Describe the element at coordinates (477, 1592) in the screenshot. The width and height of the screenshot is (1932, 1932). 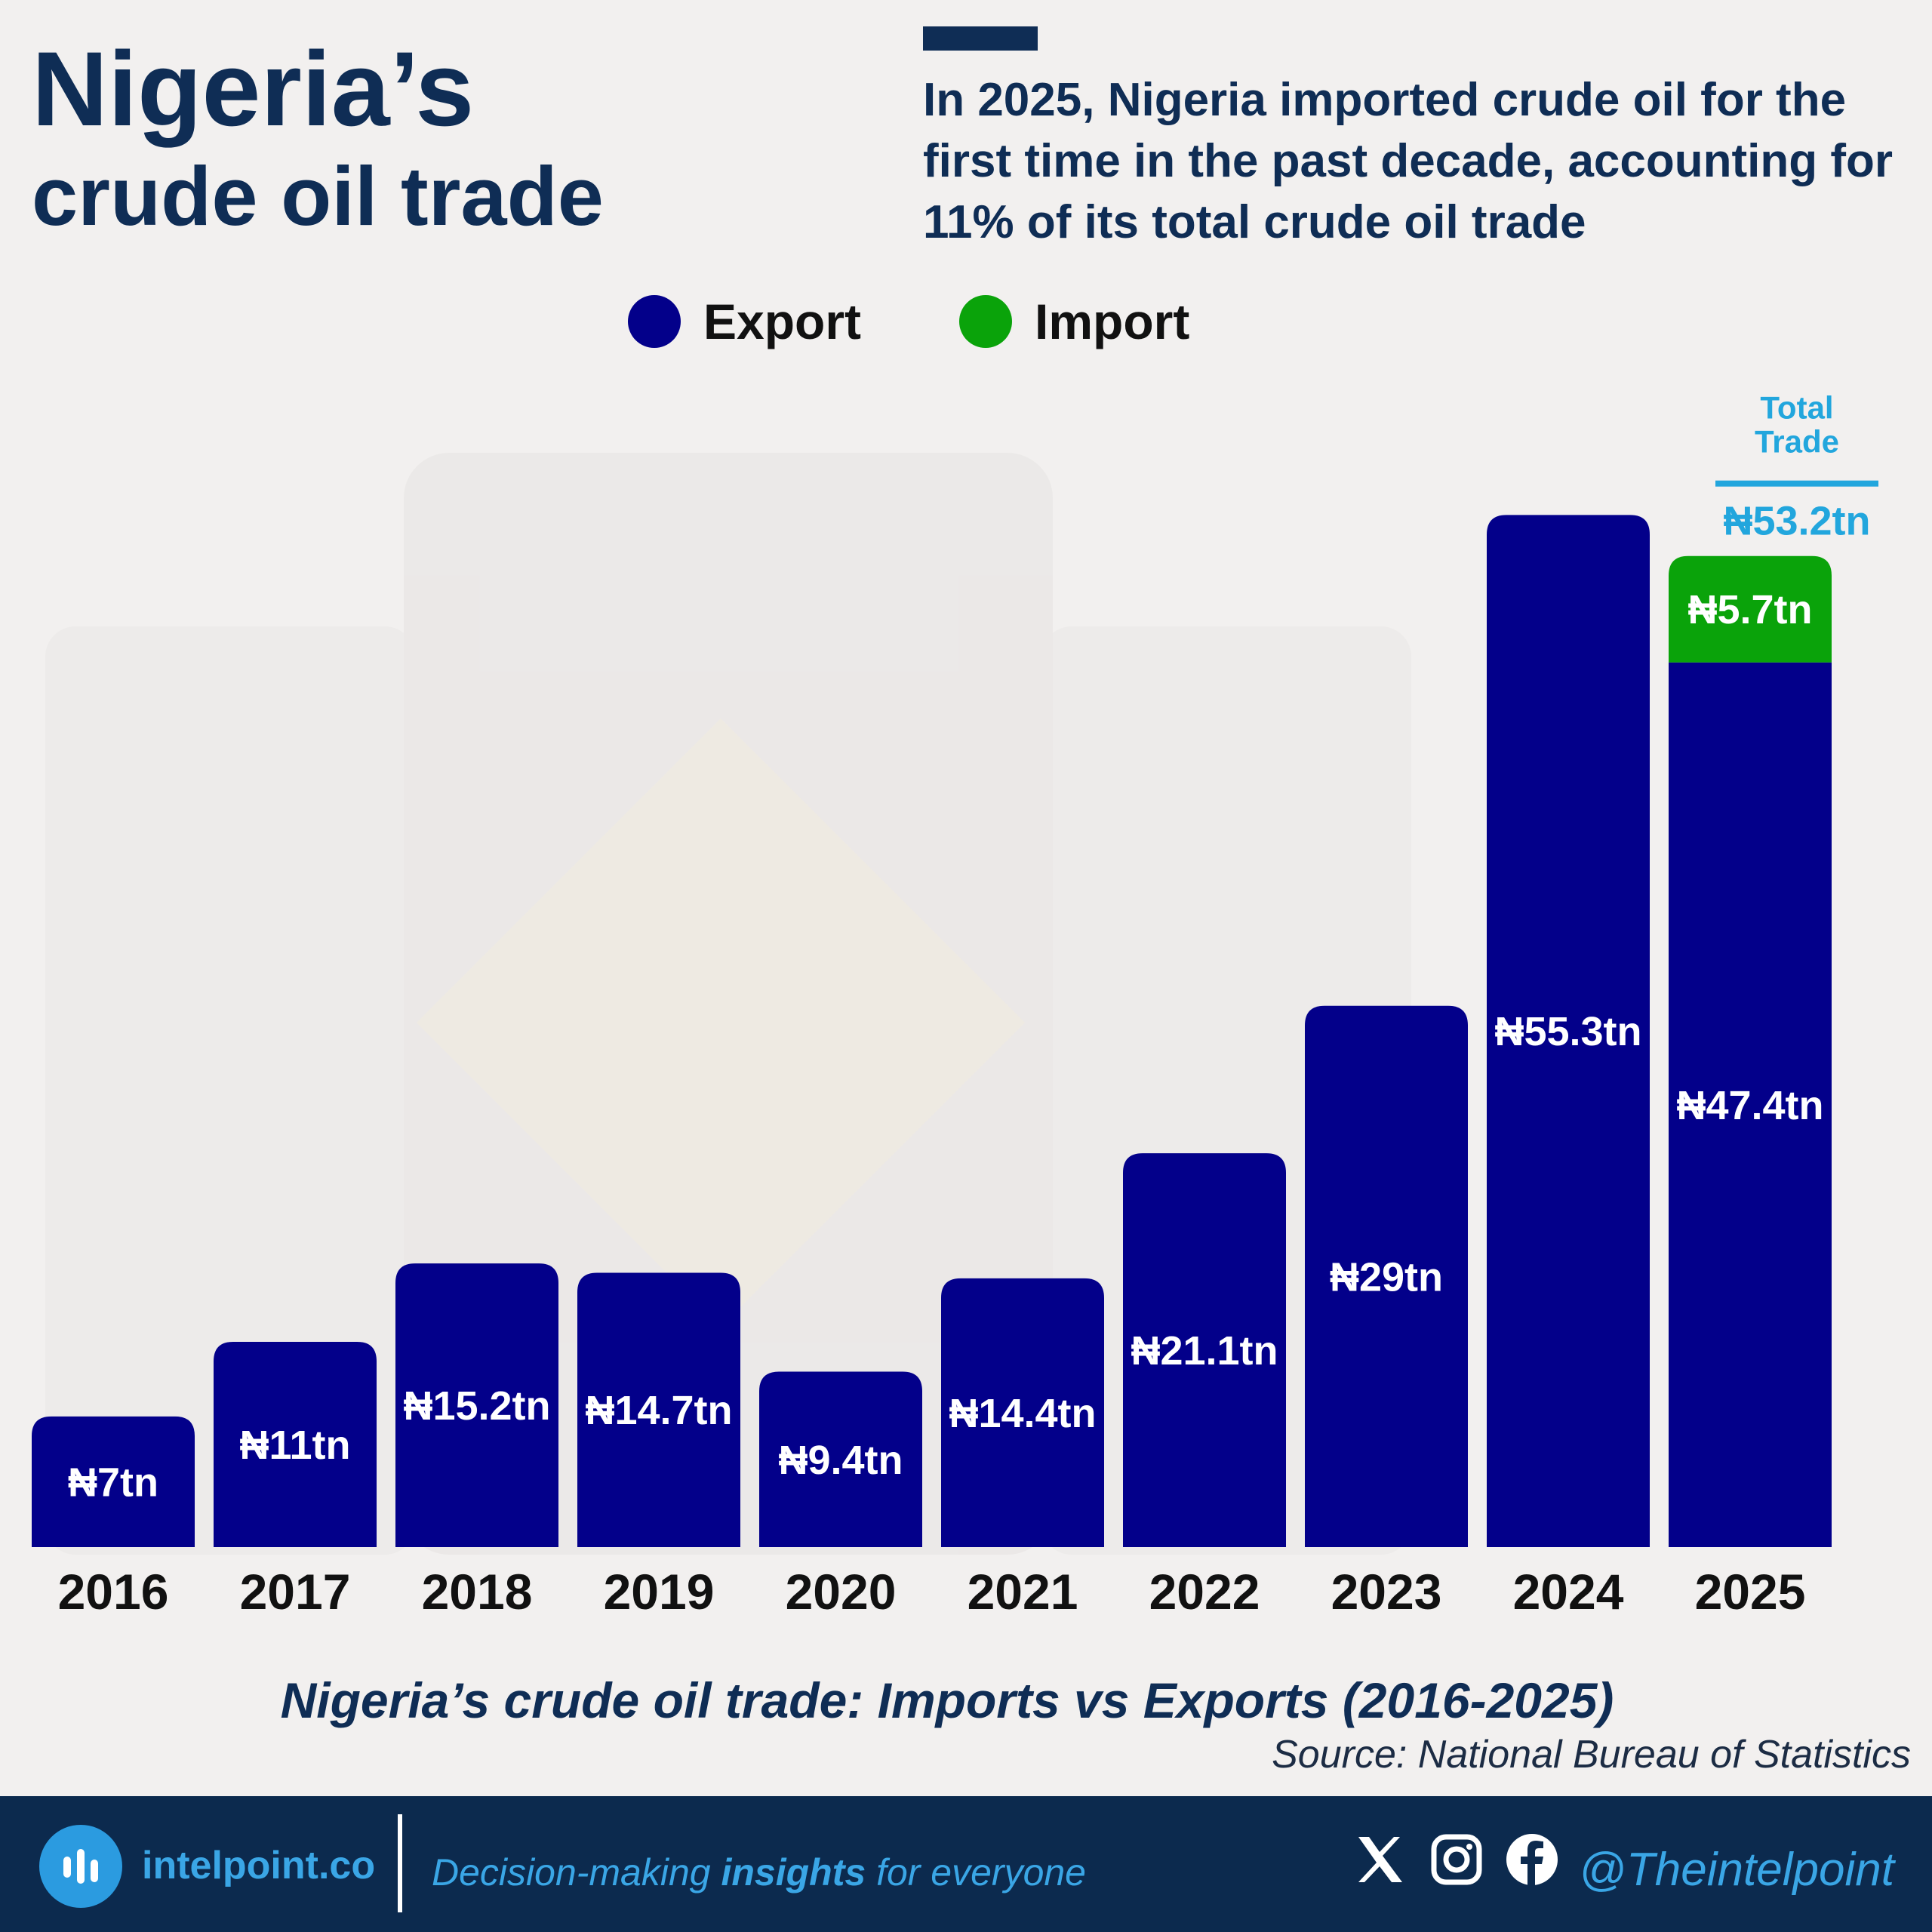
I see `tick-label-2018: 2018` at that location.